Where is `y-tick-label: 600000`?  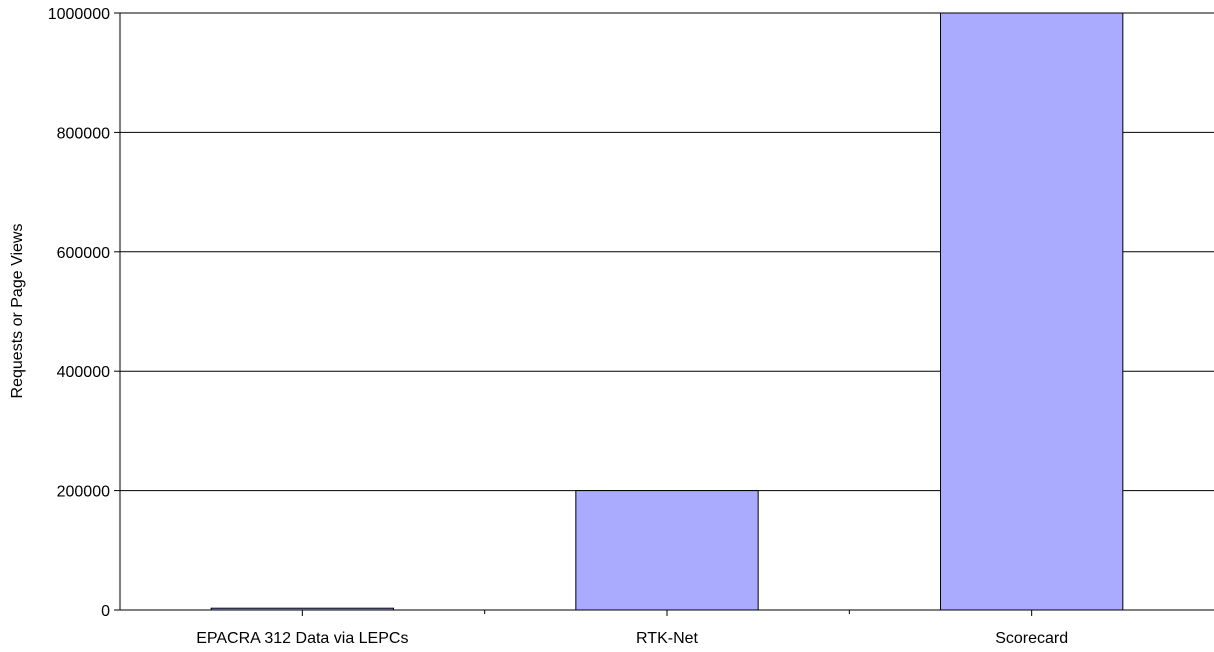
y-tick-label: 600000 is located at coordinates (83, 253).